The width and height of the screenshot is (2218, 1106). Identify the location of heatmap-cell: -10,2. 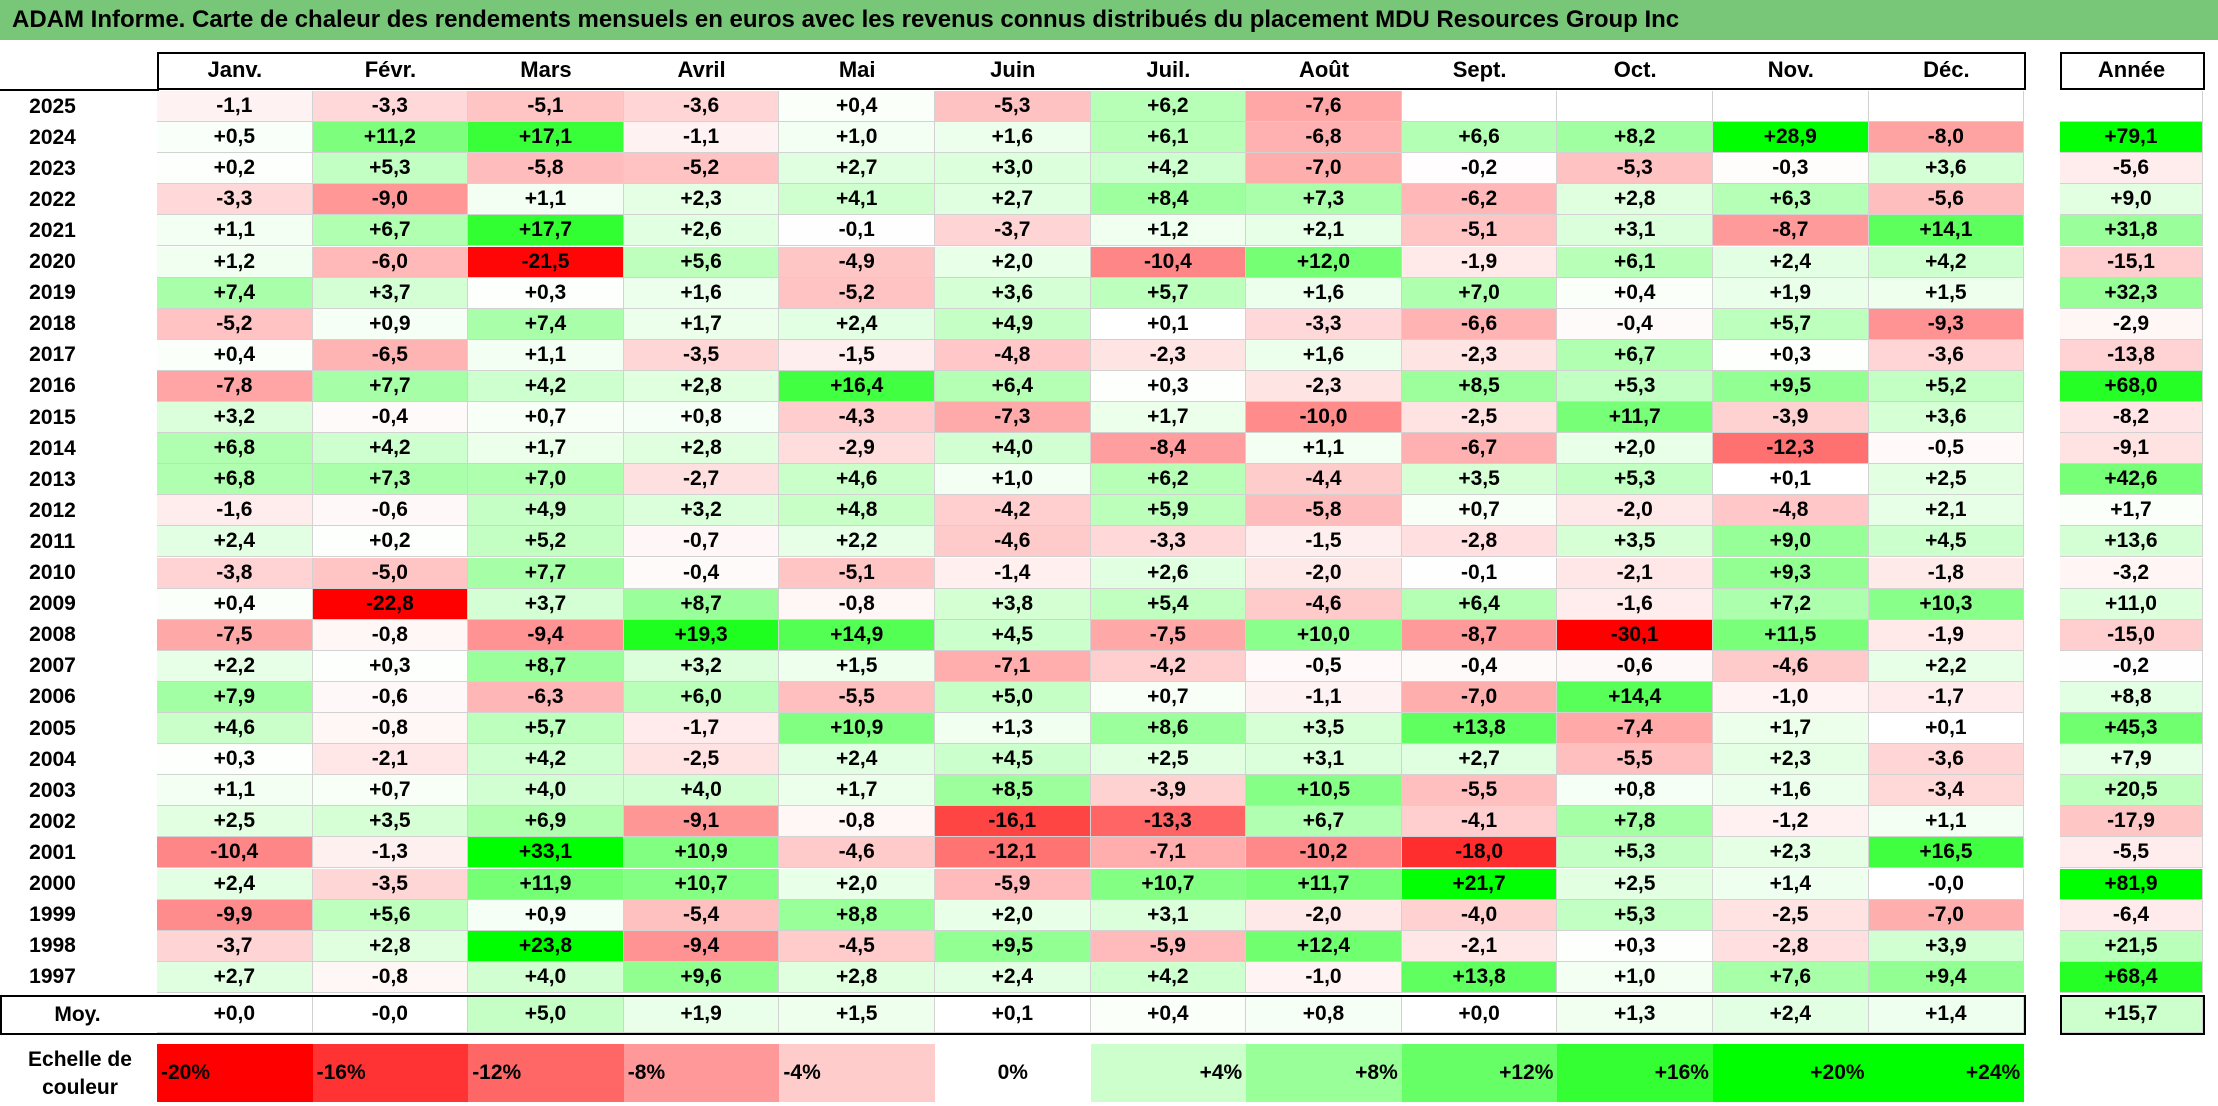
(1324, 853).